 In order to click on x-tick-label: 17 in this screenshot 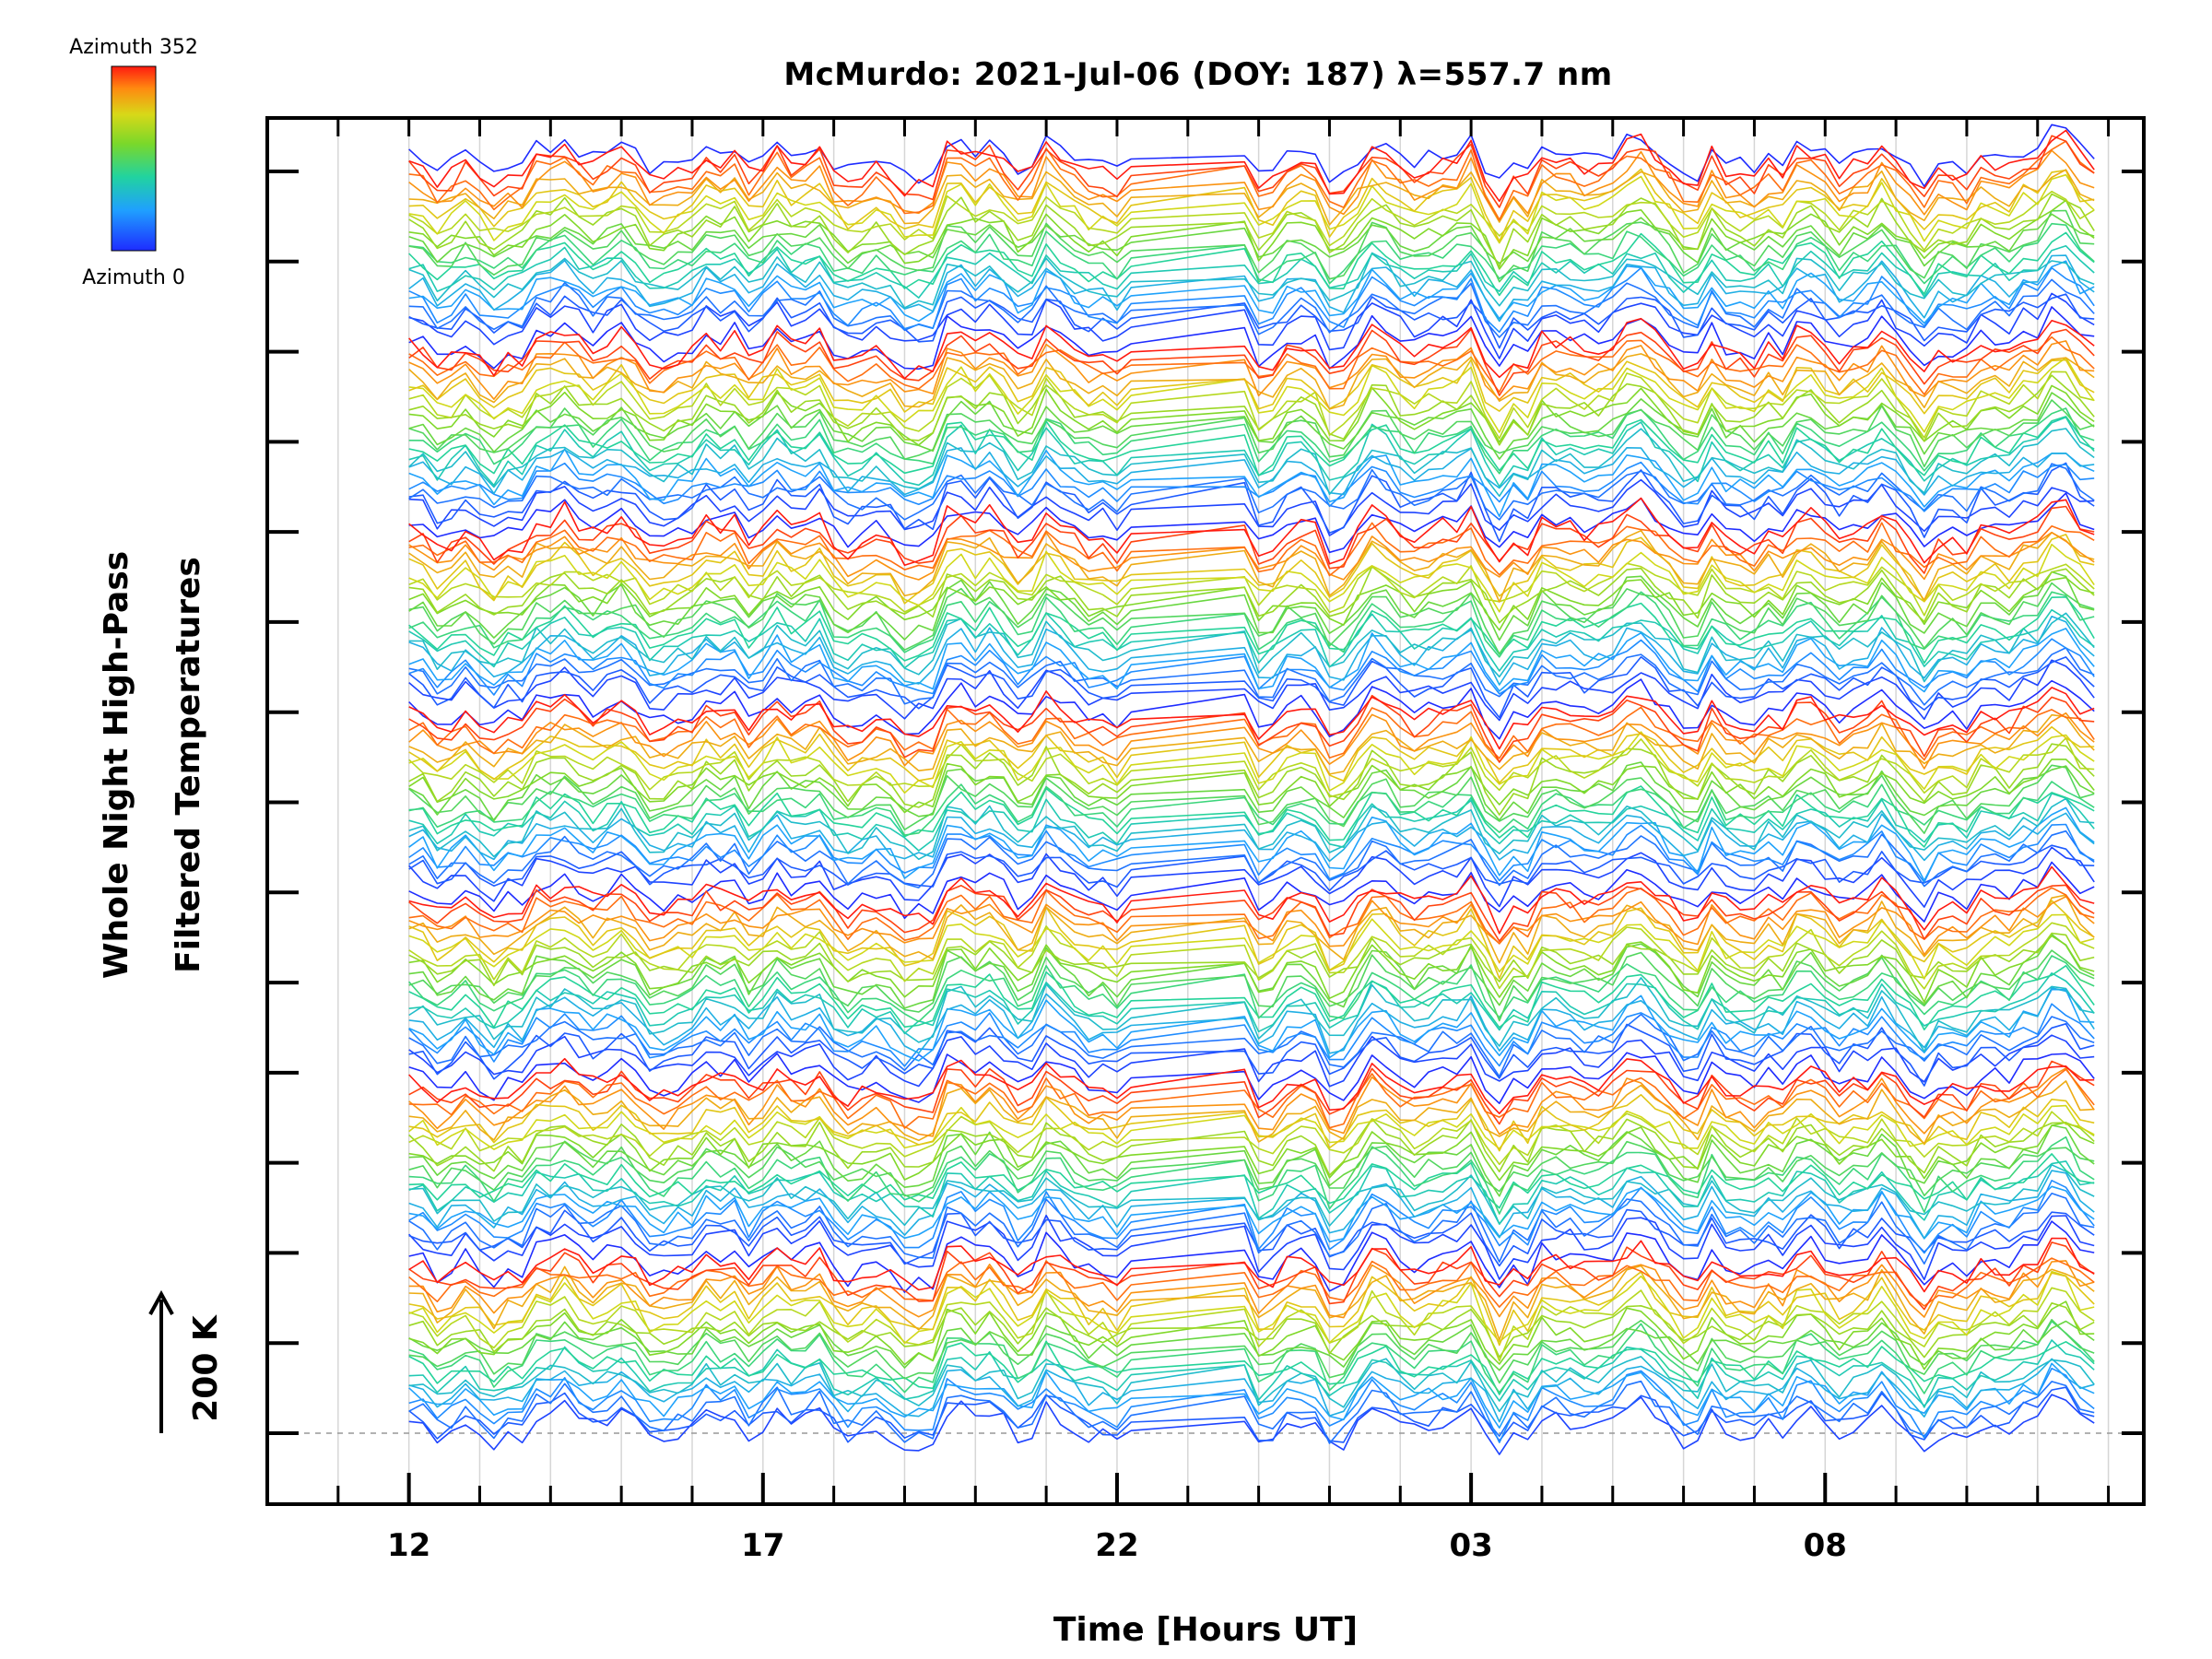, I will do `click(762, 1545)`.